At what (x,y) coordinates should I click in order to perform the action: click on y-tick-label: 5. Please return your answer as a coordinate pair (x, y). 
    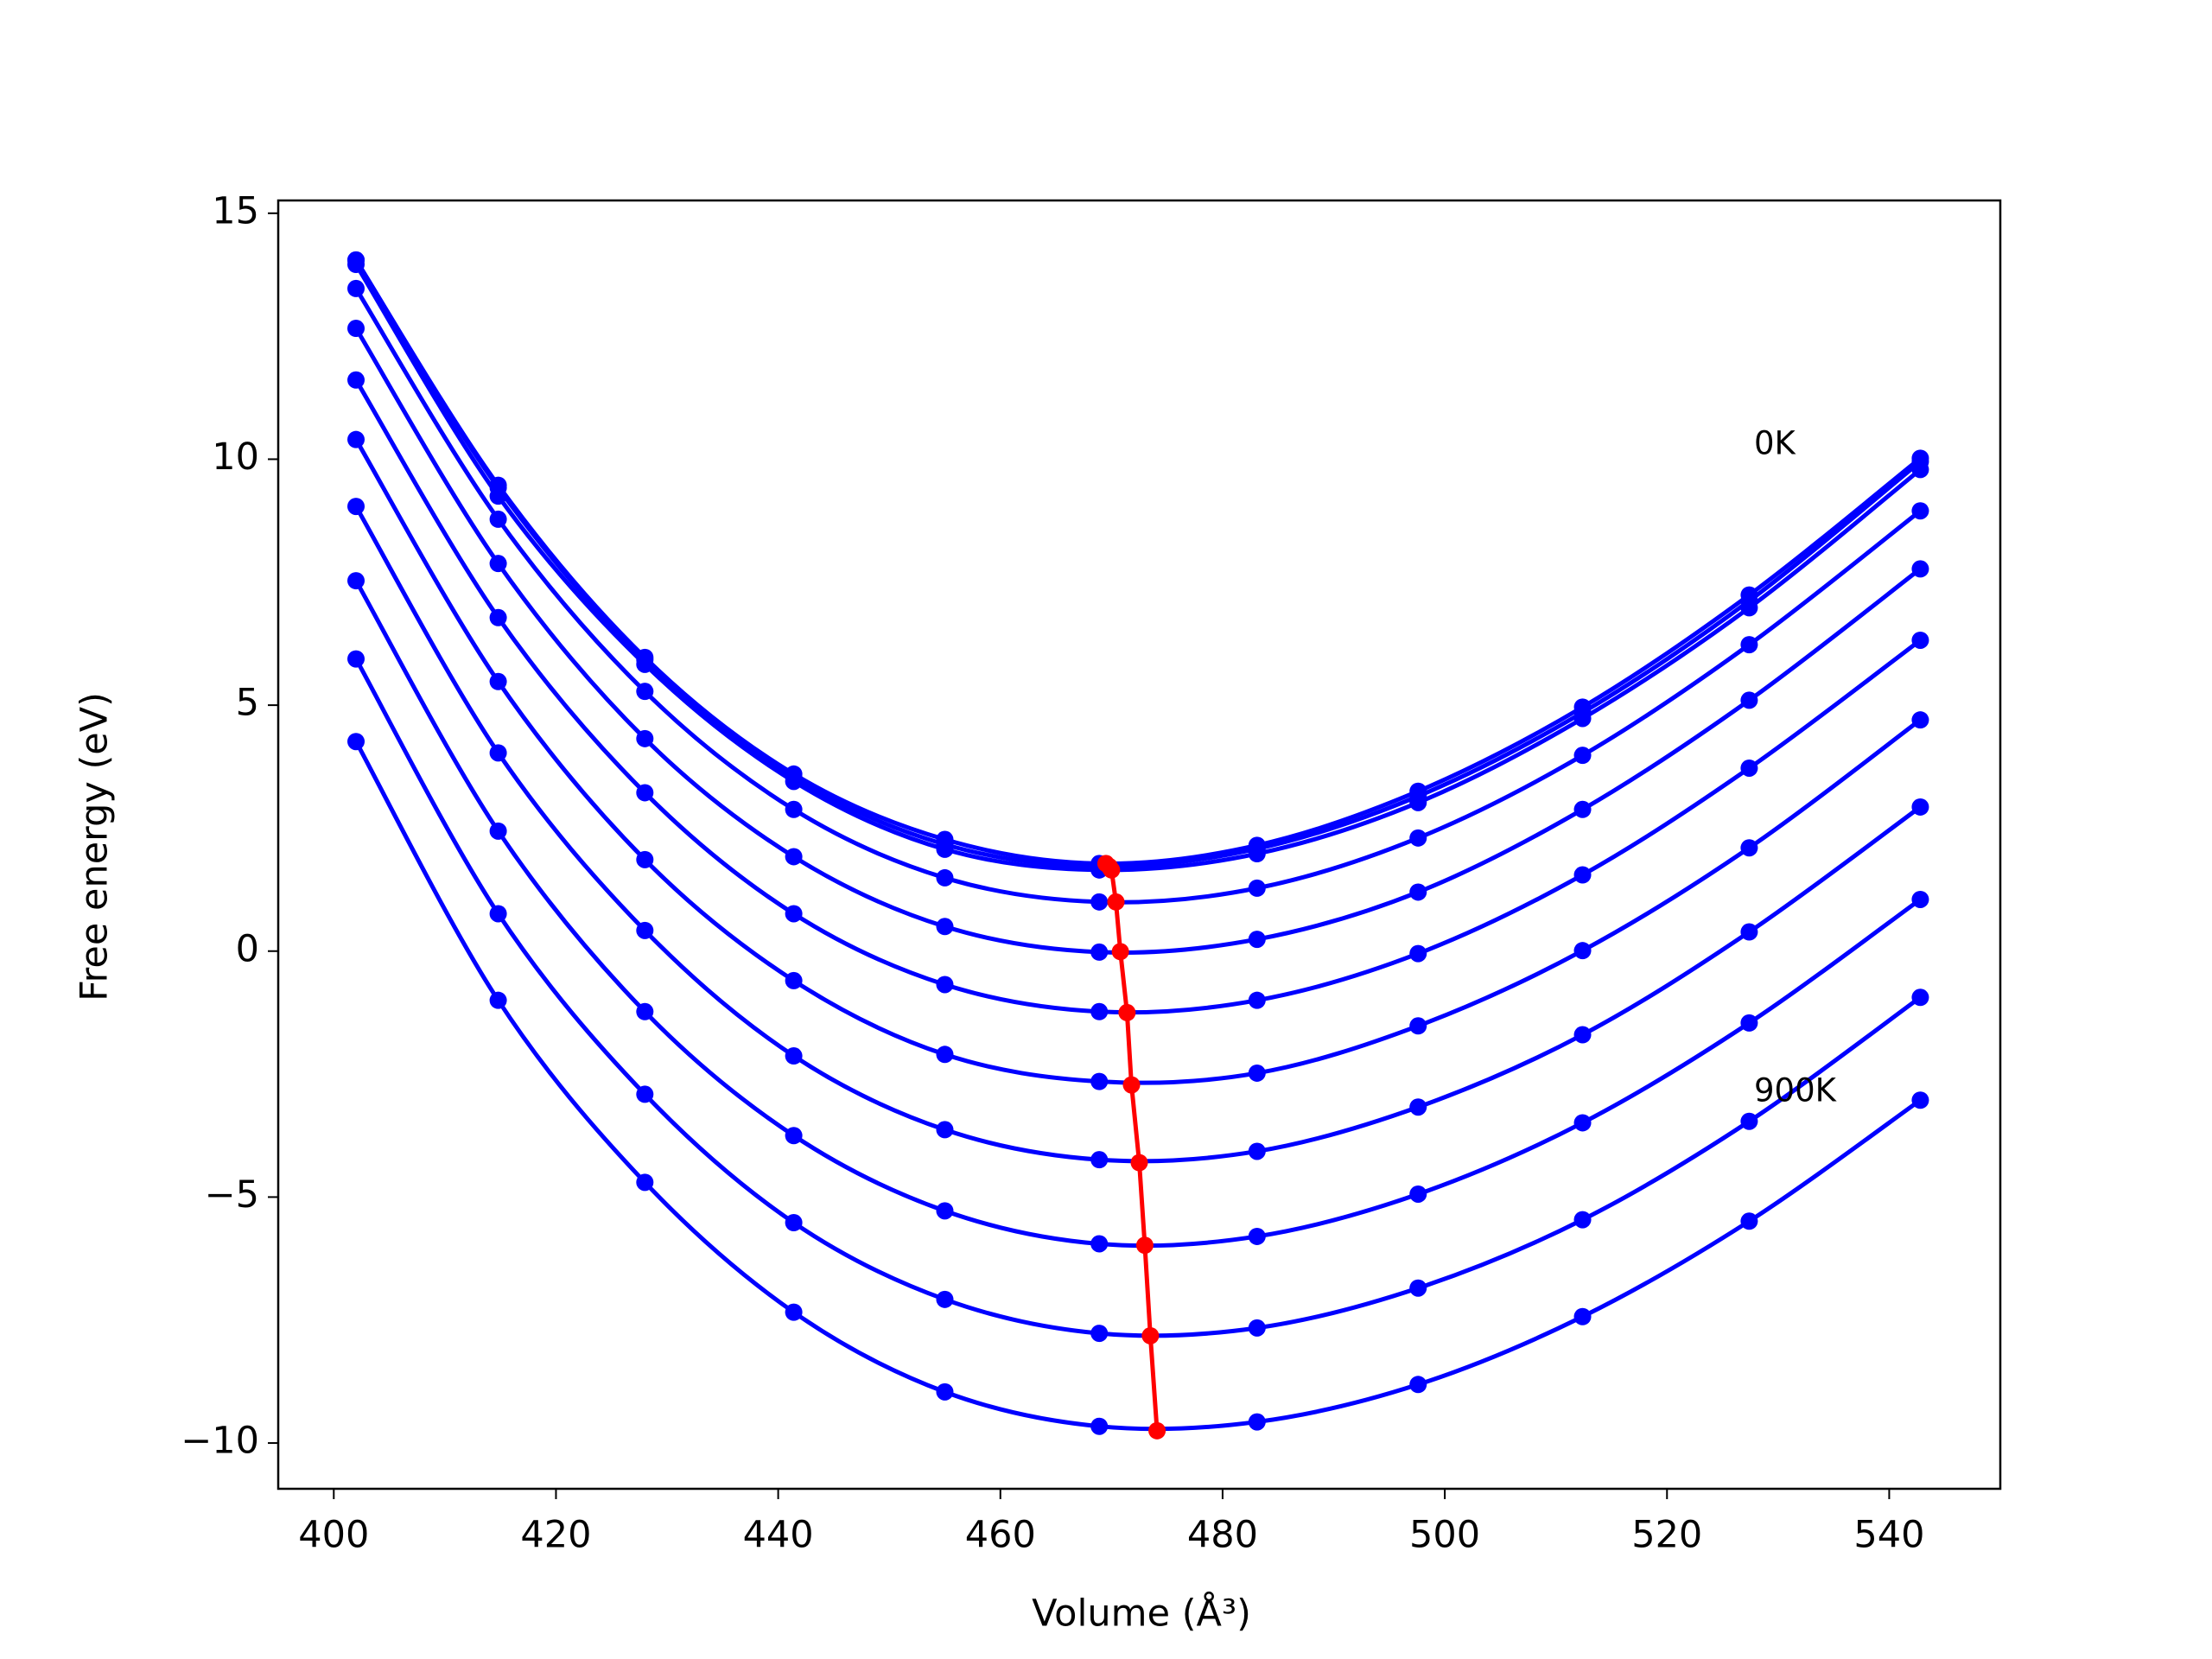
    Looking at the image, I should click on (247, 703).